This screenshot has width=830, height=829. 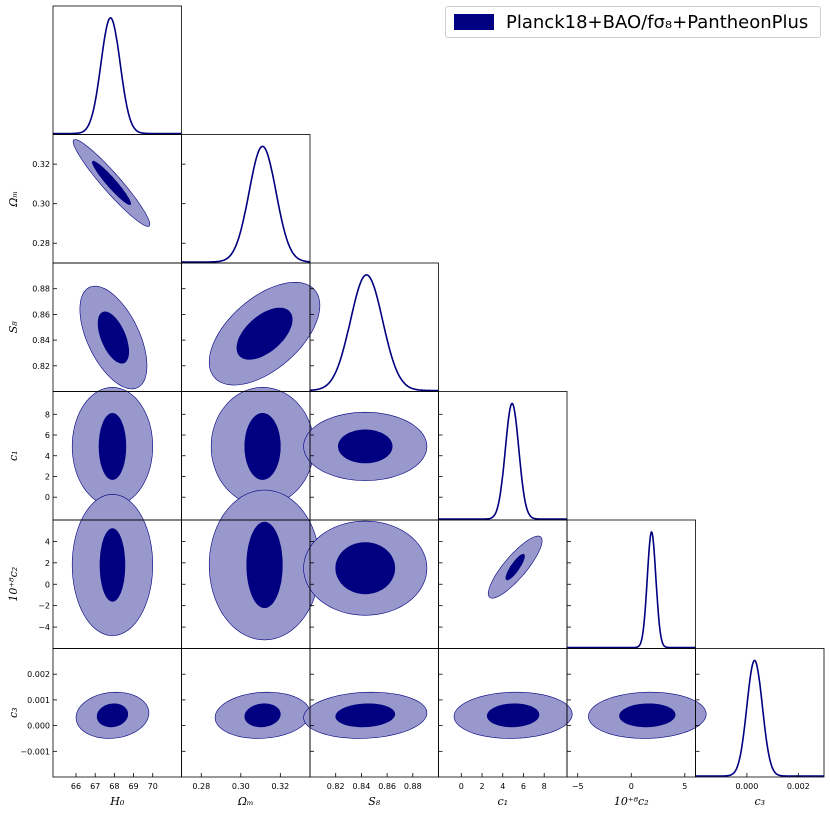 I want to click on x-tick-label: 0.32, so click(x=280, y=786).